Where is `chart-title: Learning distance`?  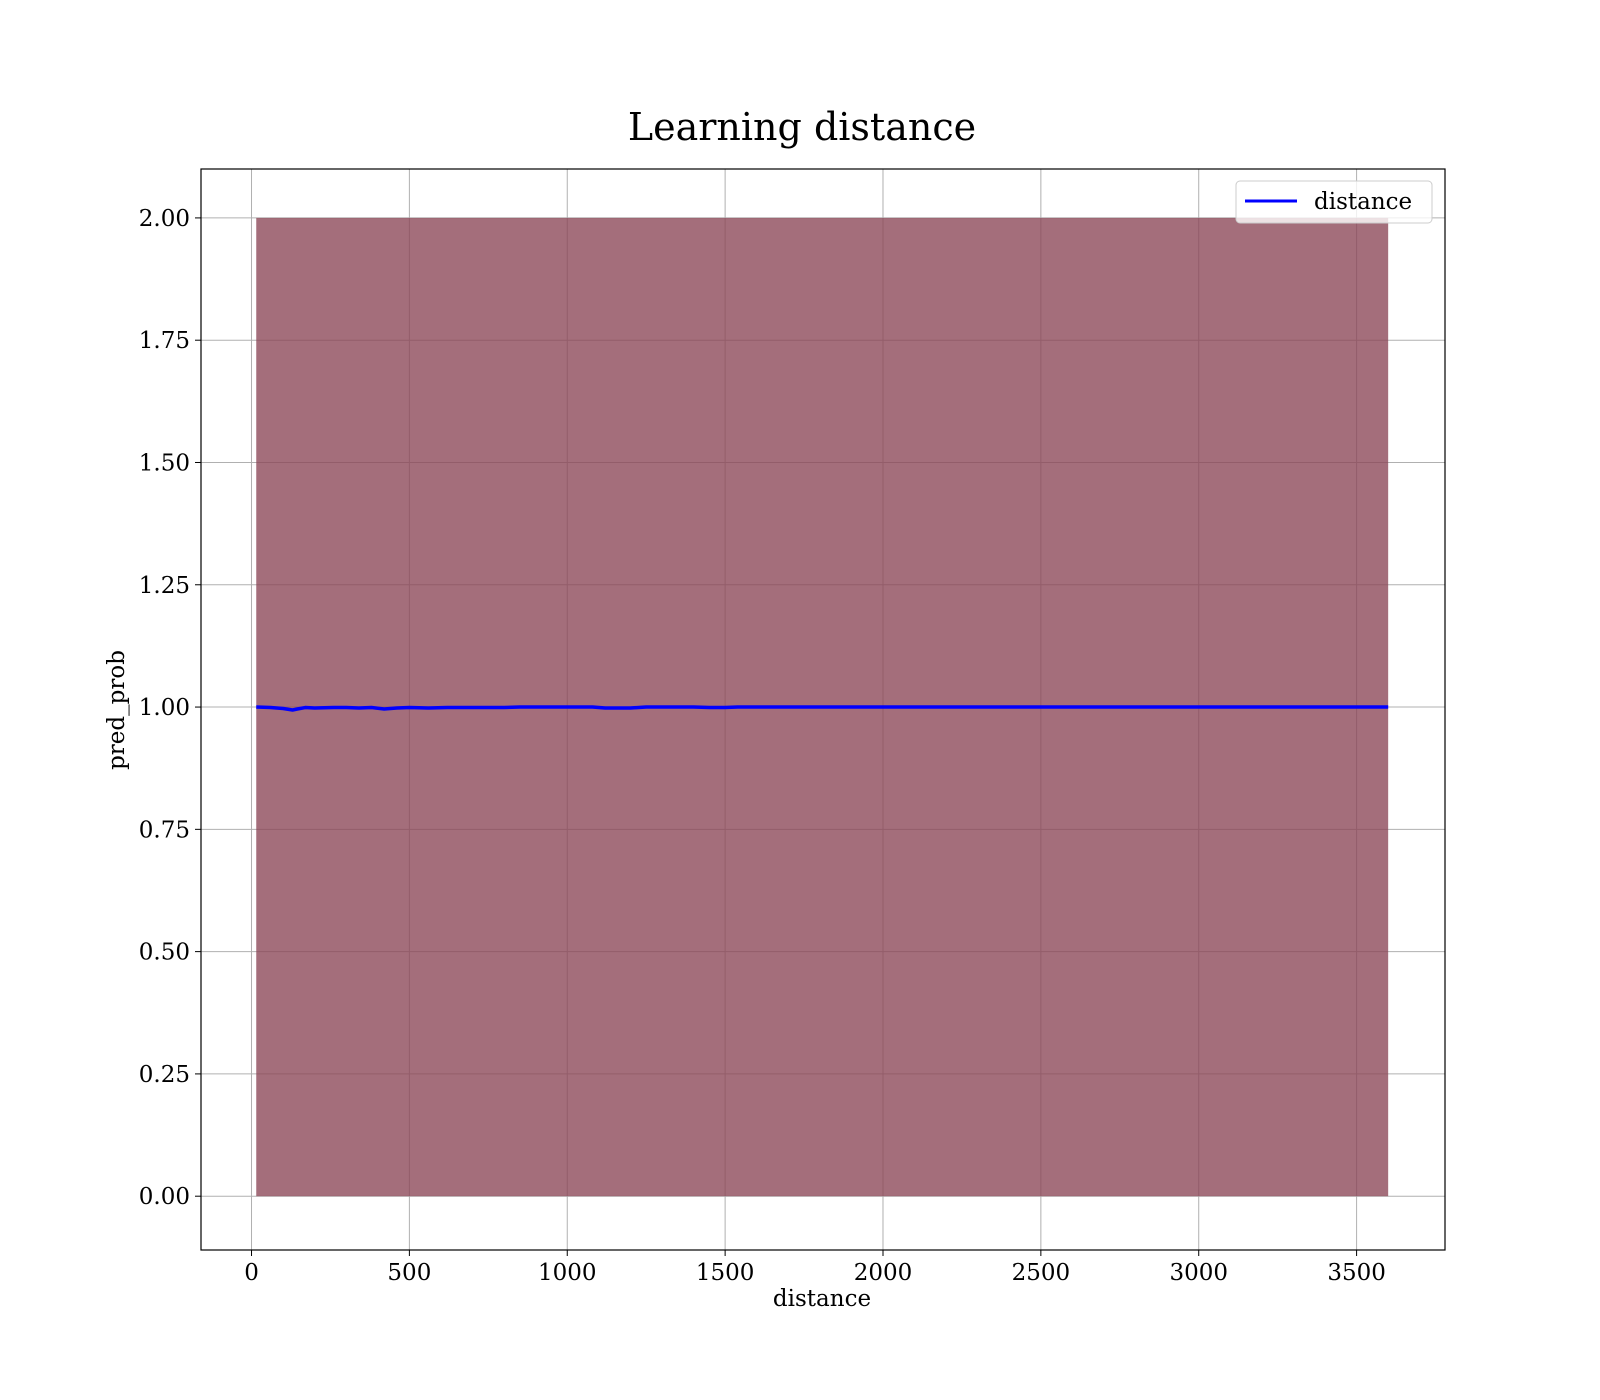 chart-title: Learning distance is located at coordinates (802, 127).